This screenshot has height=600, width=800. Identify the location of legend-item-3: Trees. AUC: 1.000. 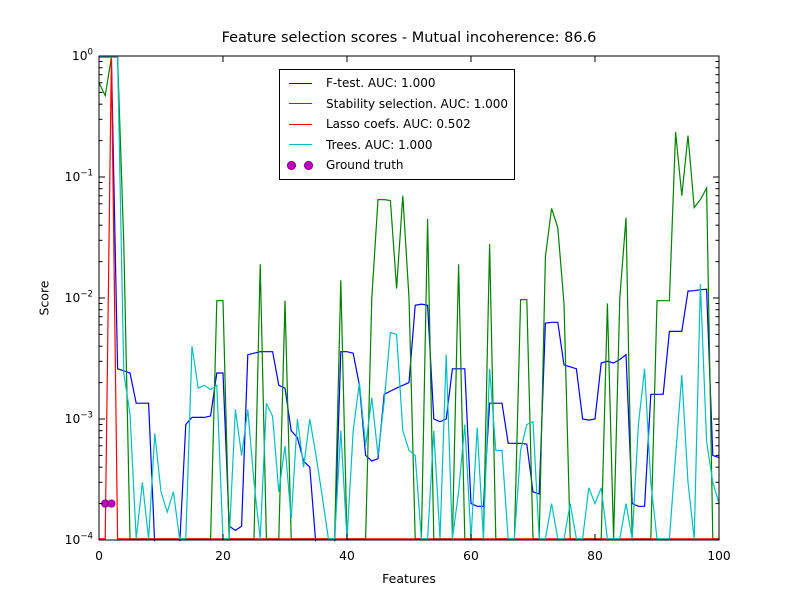
(394, 145).